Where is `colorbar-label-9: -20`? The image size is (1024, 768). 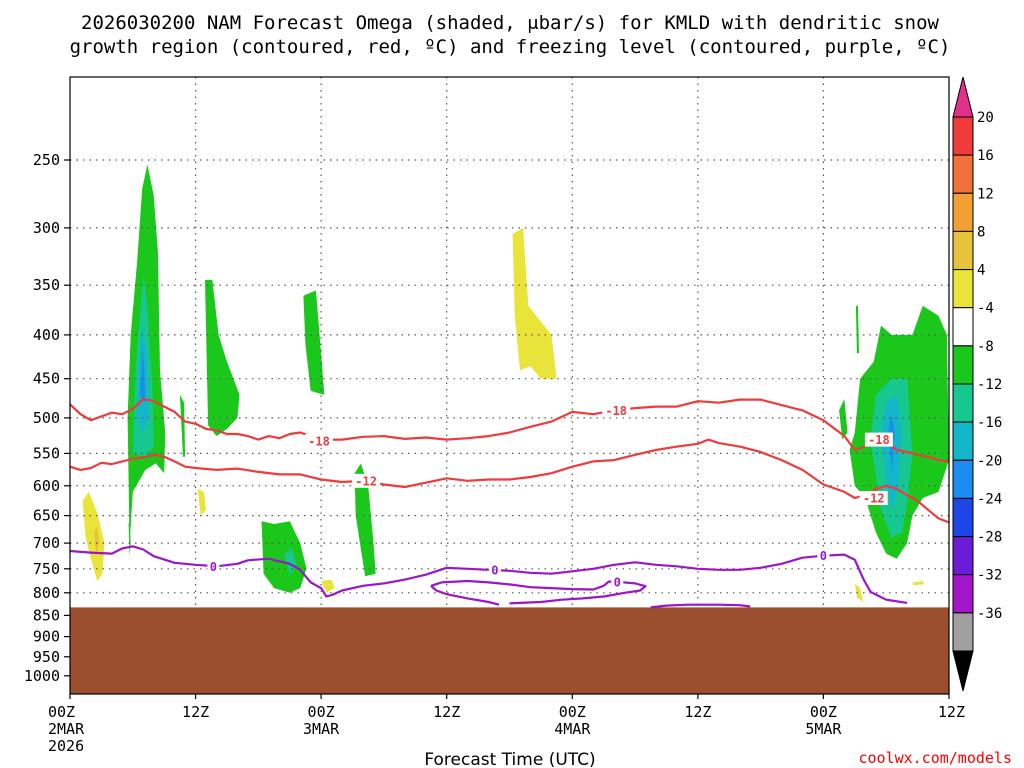
colorbar-label-9: -20 is located at coordinates (989, 461).